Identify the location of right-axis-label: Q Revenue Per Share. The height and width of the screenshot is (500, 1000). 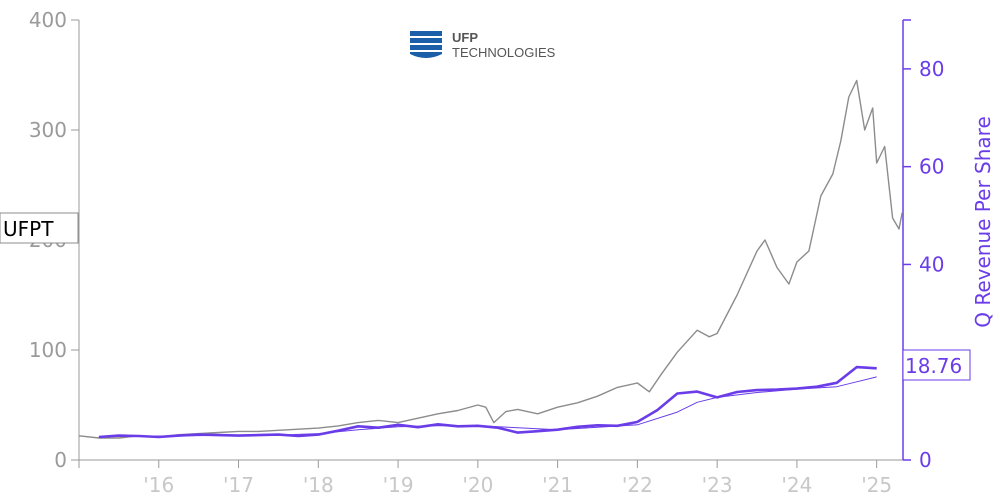
(983, 222).